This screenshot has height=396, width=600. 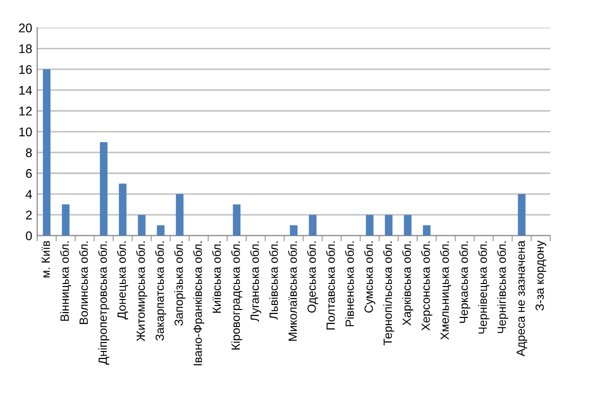 I want to click on y-tick-label: 16, so click(x=25, y=69).